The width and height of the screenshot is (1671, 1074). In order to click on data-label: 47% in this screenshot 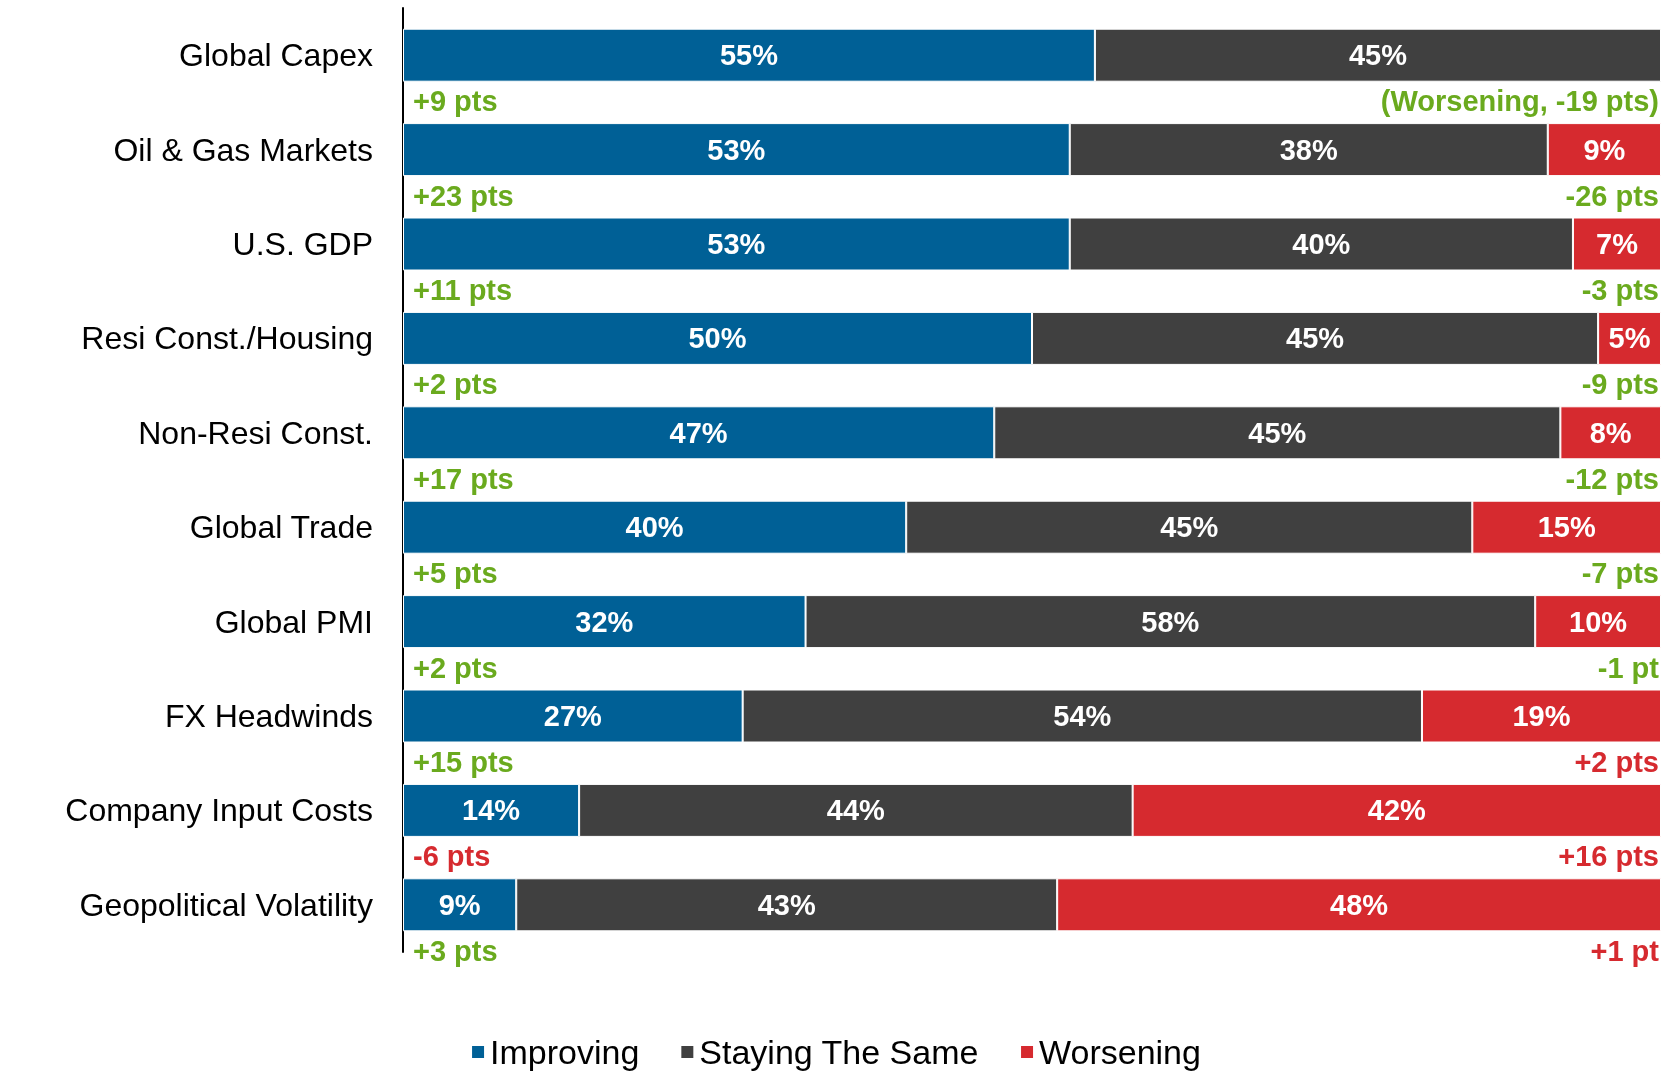, I will do `click(698, 432)`.